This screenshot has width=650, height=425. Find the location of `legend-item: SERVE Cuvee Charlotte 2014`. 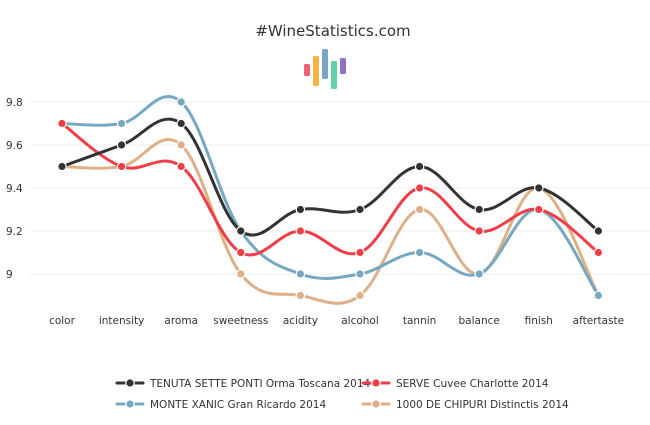

legend-item: SERVE Cuvee Charlotte 2014 is located at coordinates (455, 384).